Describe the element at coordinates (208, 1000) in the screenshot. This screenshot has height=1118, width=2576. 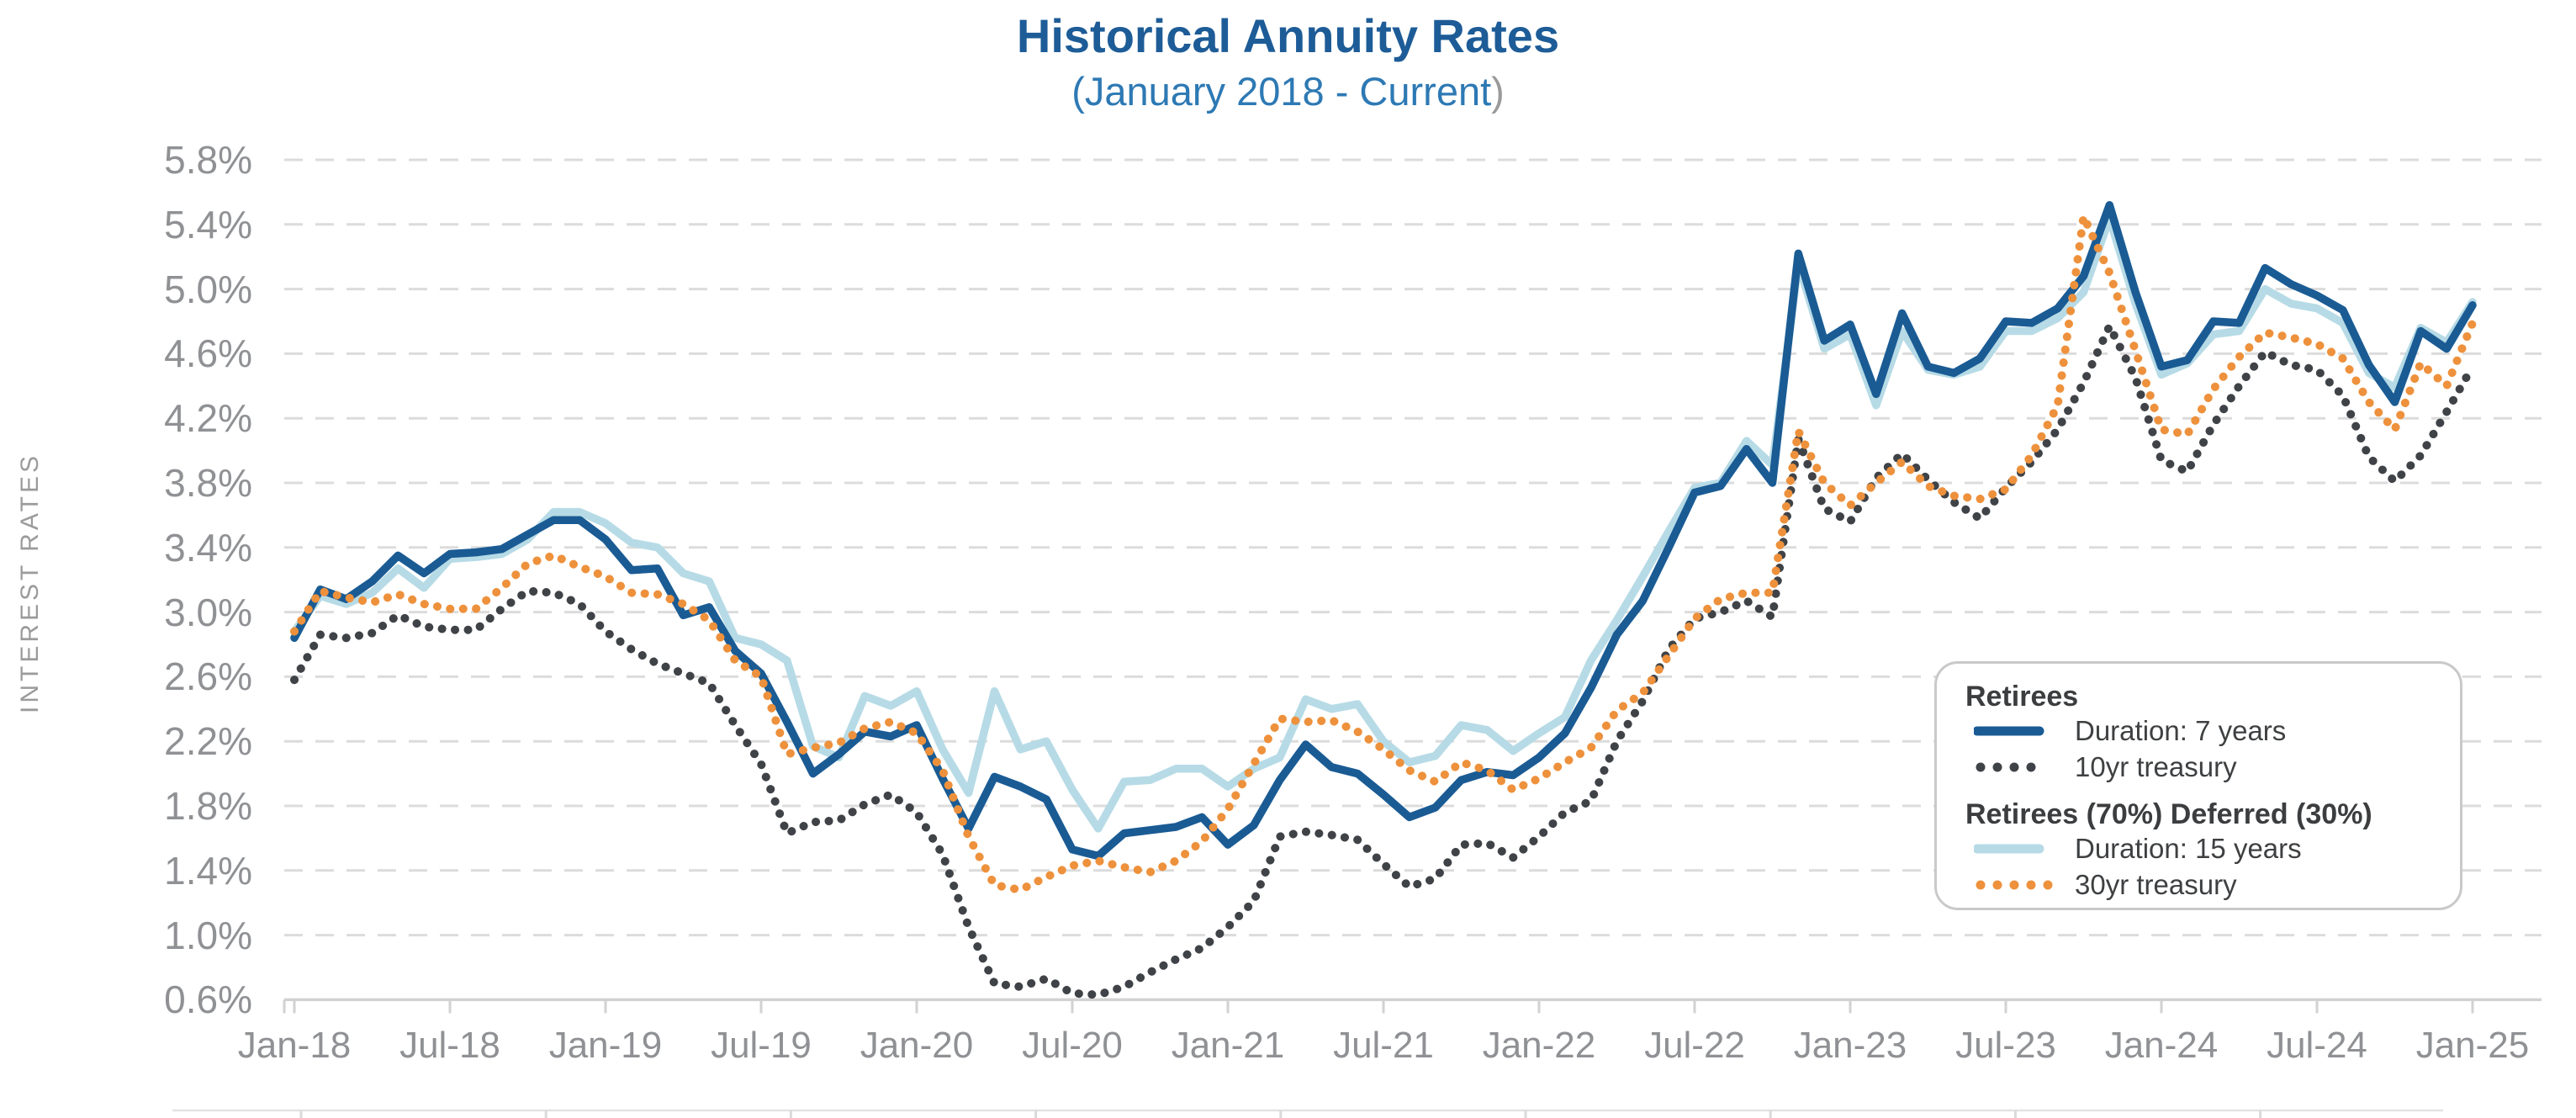
I see `y-axis-tick-label: 0.6%` at that location.